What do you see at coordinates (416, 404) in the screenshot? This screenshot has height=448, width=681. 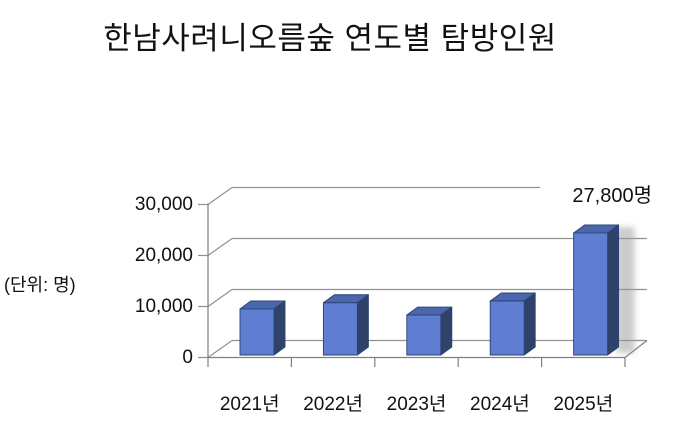 I see `x-tick-label-2023: 2023년` at bounding box center [416, 404].